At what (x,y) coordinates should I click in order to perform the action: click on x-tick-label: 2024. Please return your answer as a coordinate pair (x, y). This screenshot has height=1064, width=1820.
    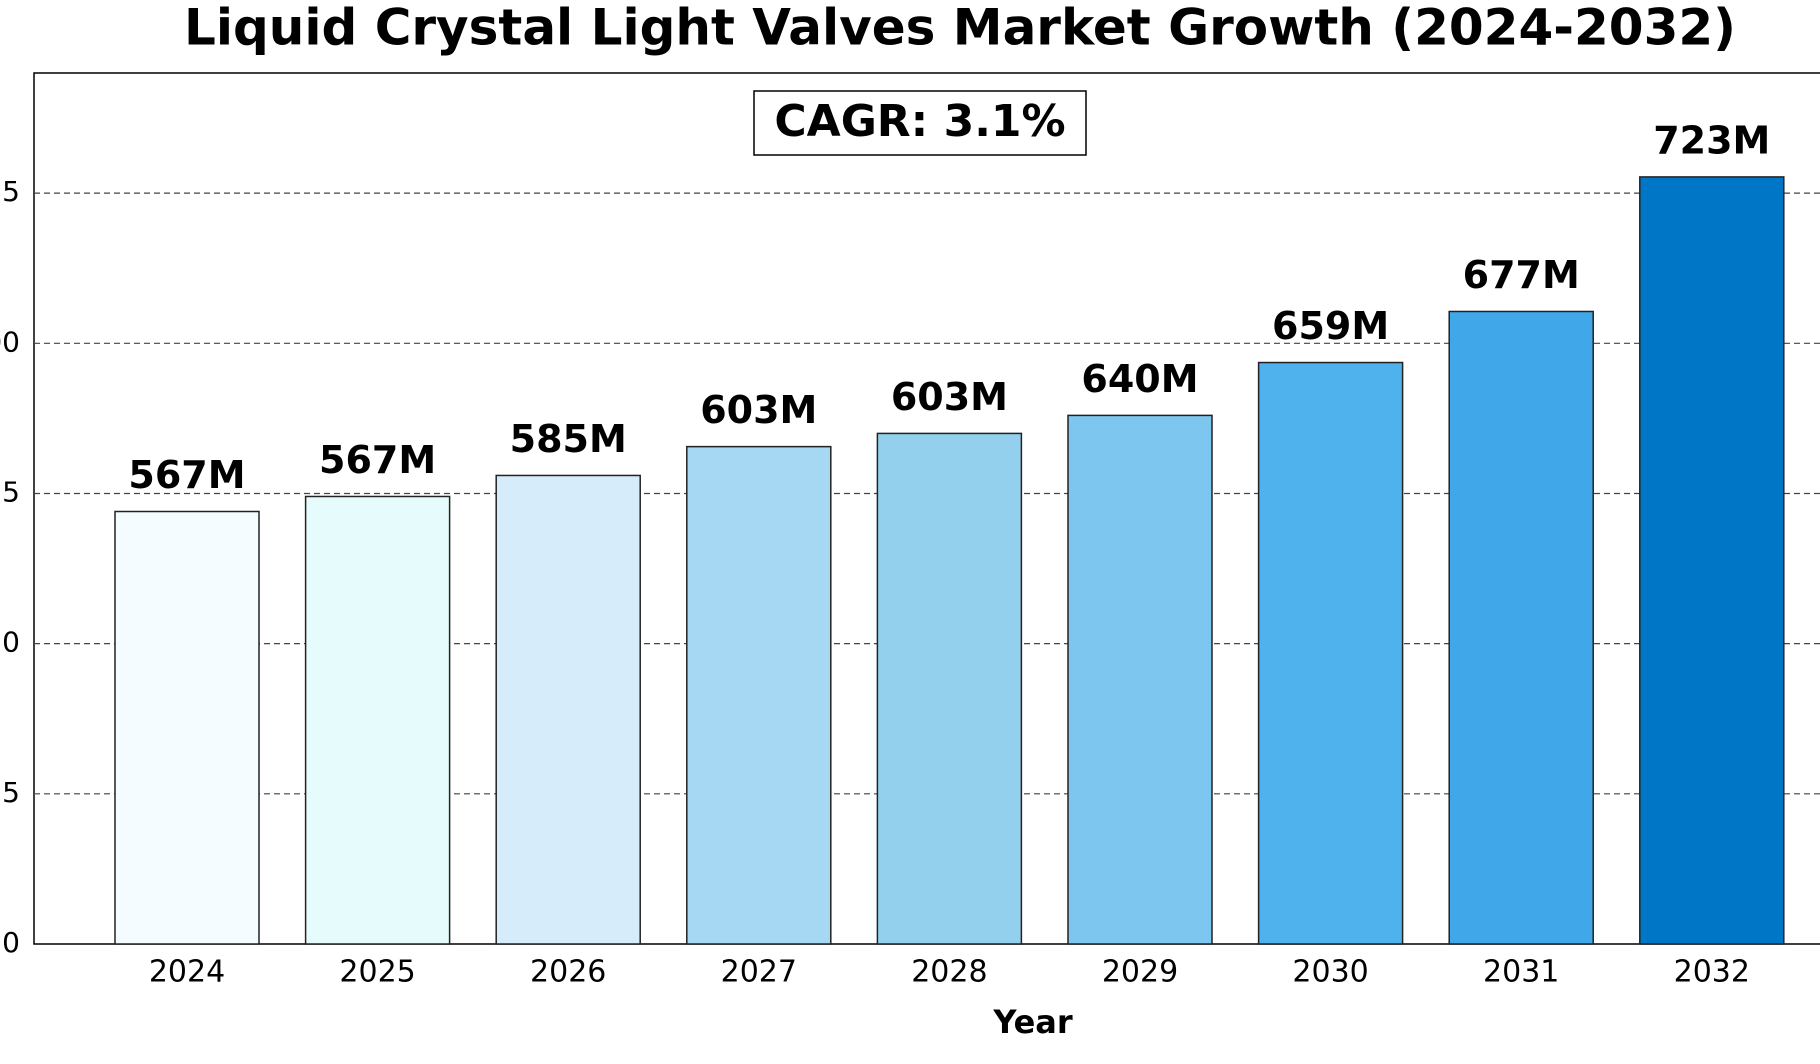
    Looking at the image, I should click on (187, 972).